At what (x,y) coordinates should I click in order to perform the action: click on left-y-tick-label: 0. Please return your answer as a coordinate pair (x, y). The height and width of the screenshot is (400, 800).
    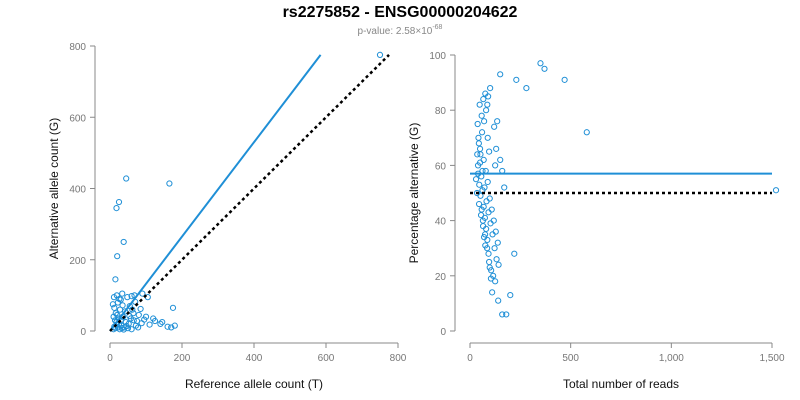
    Looking at the image, I should click on (83, 332).